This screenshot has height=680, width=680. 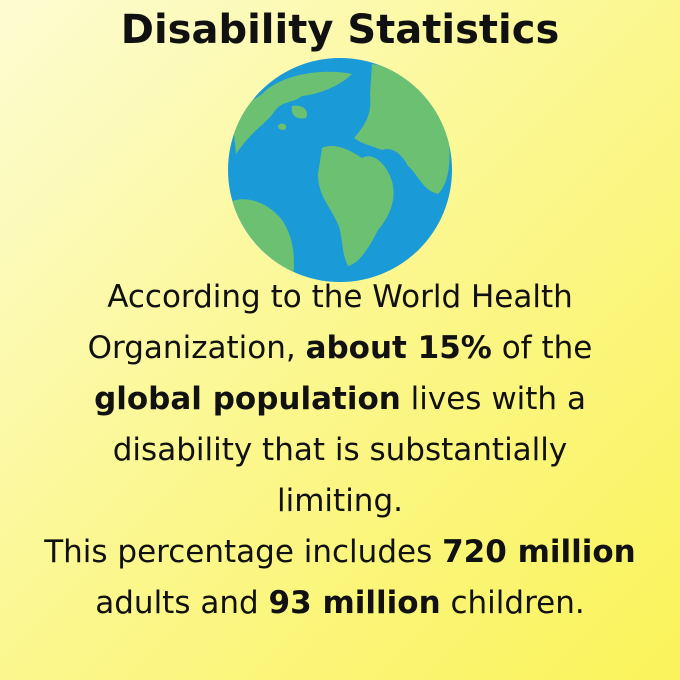 What do you see at coordinates (398, 348) in the screenshot?
I see `emphasis-text: about 15%` at bounding box center [398, 348].